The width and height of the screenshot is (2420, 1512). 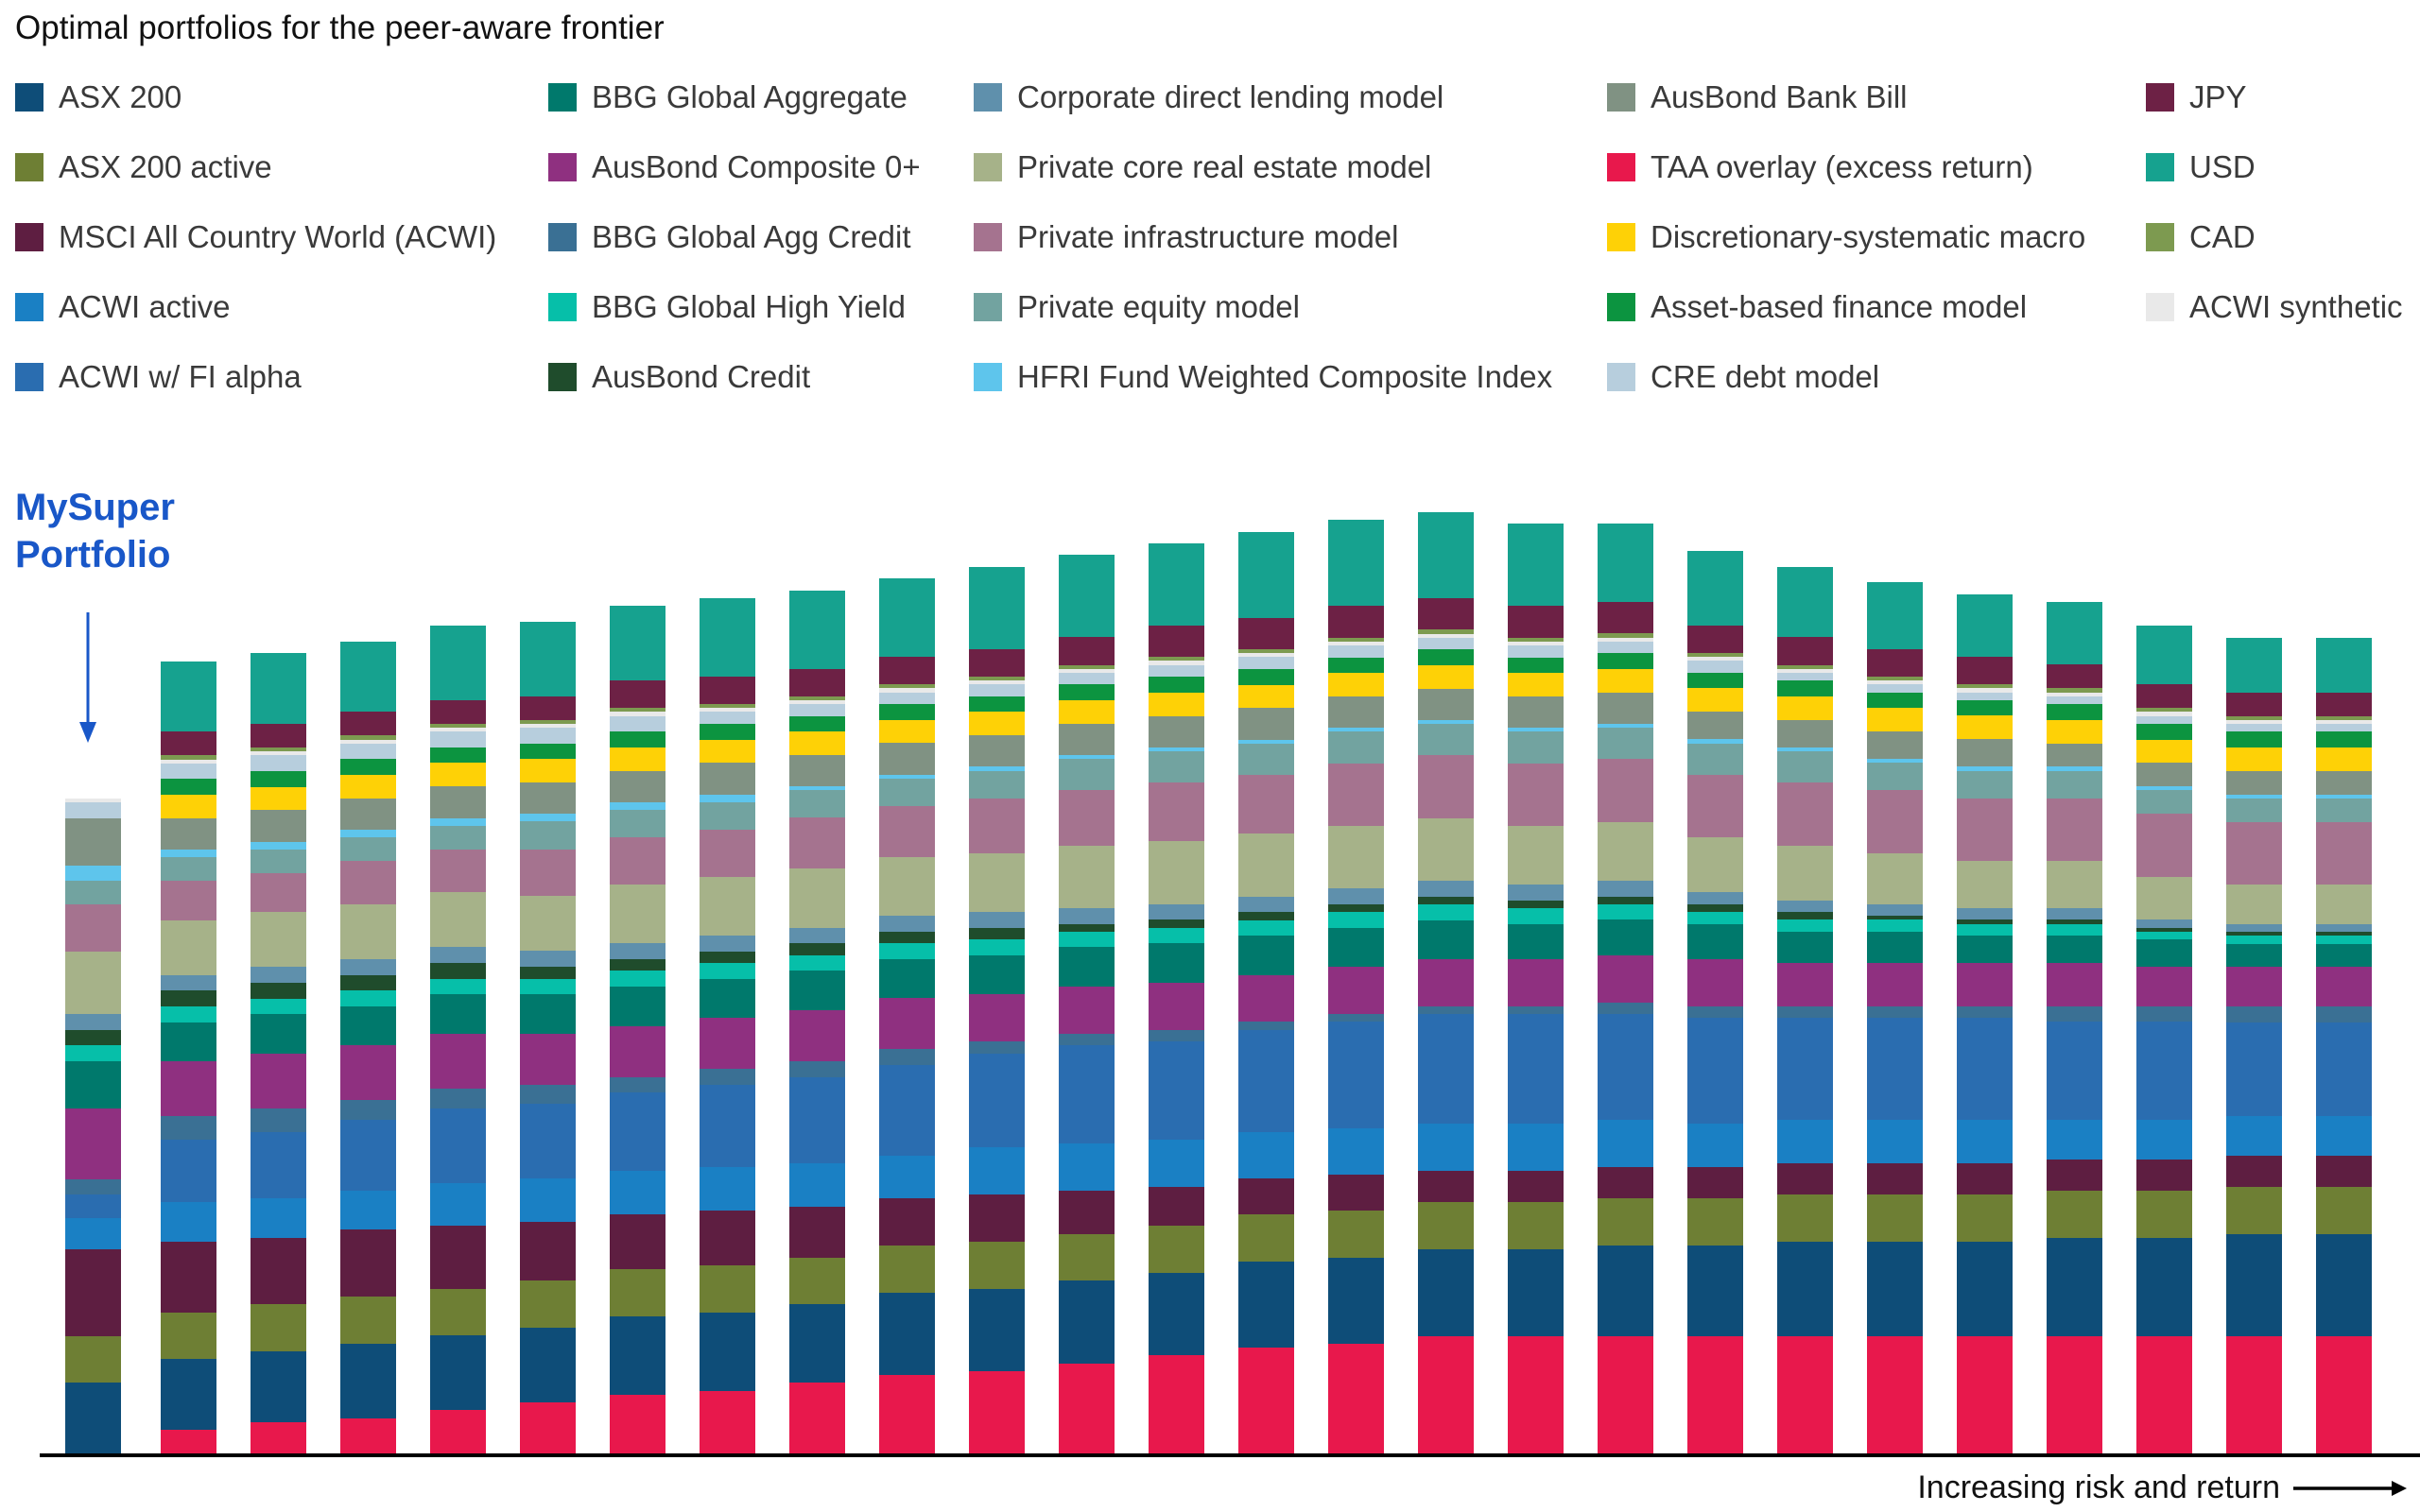 I want to click on legend-label: BBG Global High Yield, so click(x=749, y=306).